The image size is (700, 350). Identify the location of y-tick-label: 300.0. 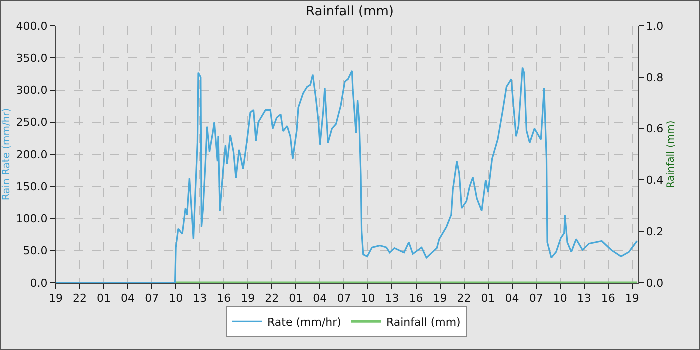
(32, 91).